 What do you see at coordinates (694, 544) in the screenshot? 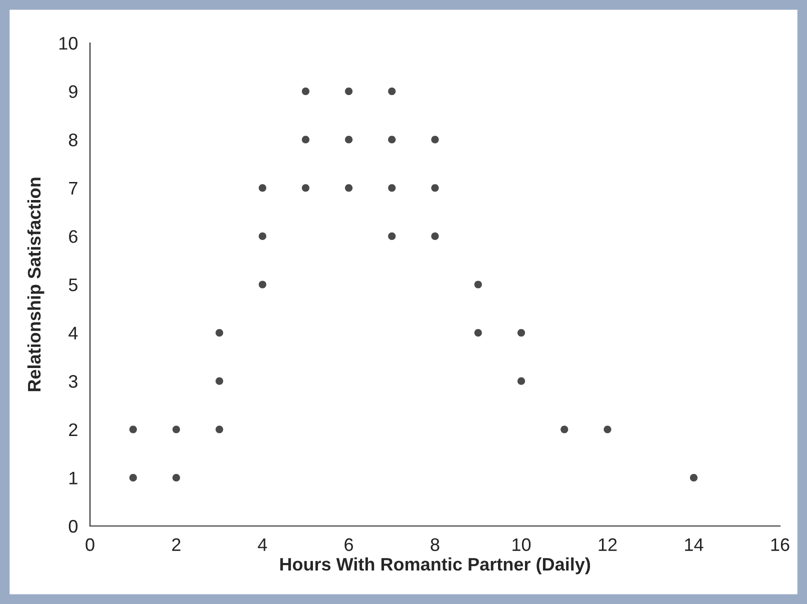
I see `x-tick-label: 14` at bounding box center [694, 544].